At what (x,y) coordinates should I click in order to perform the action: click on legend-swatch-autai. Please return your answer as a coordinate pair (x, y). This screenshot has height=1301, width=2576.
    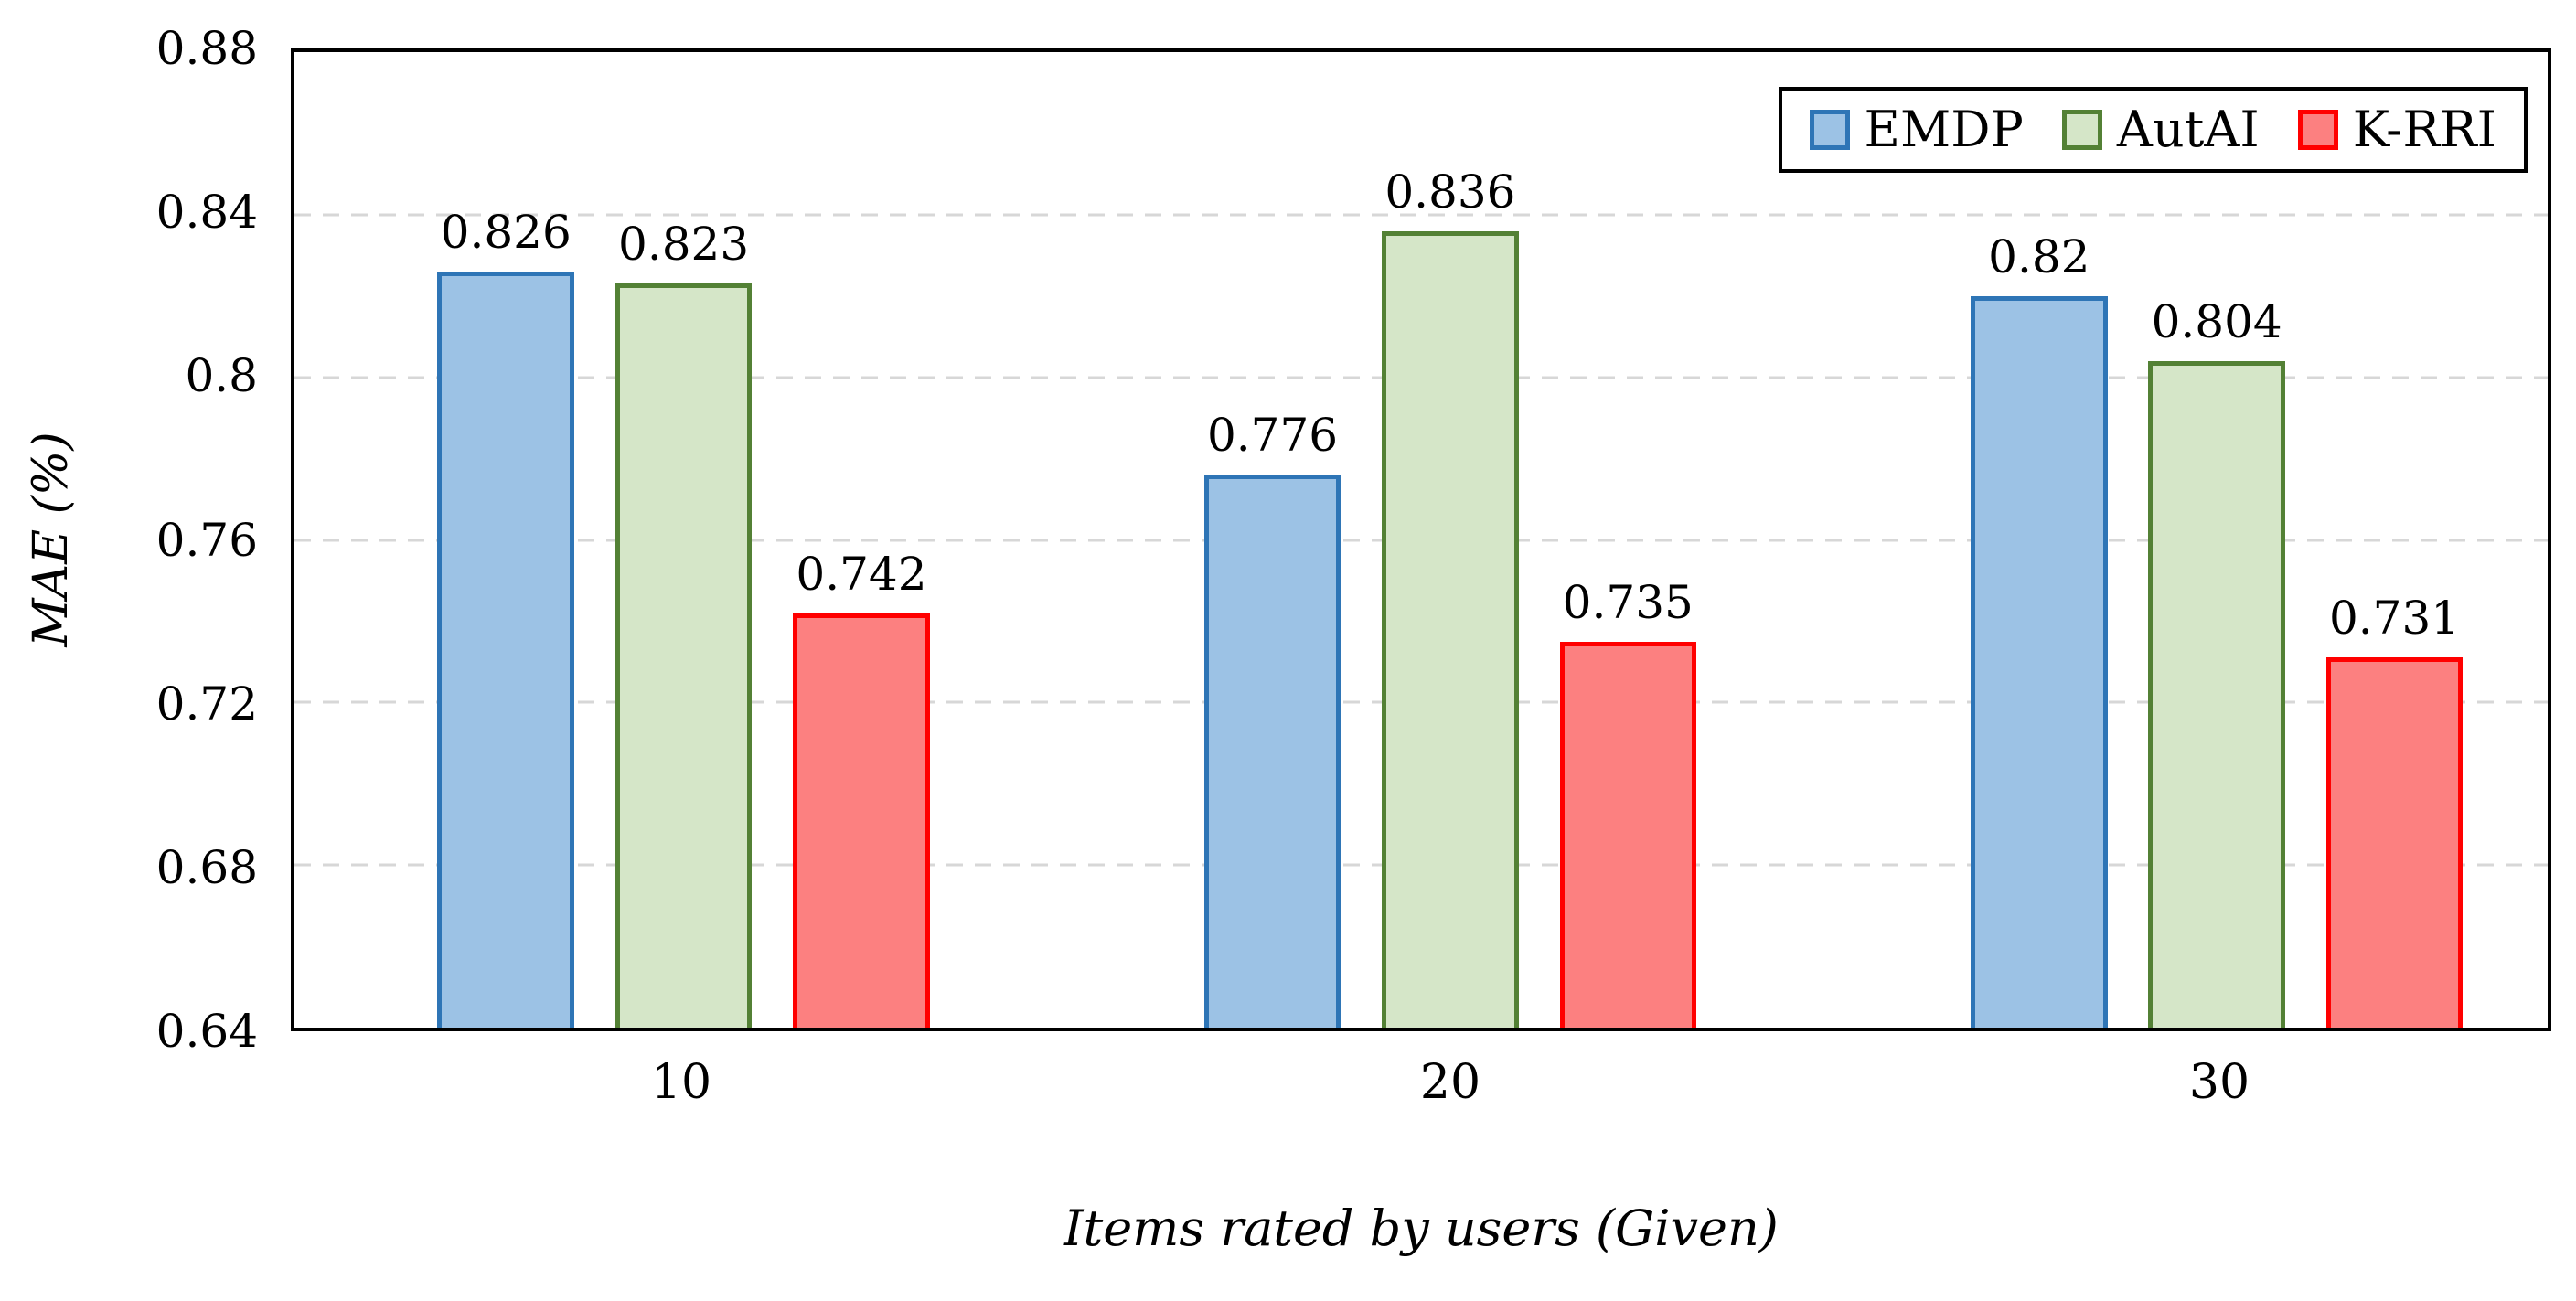
    Looking at the image, I should click on (2081, 130).